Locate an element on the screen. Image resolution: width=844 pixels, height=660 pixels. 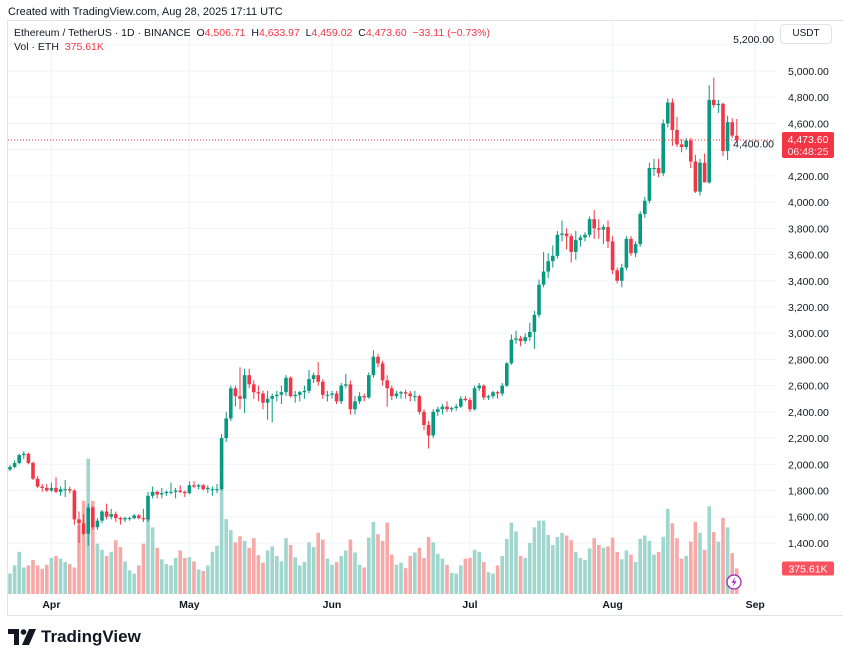
volume-label: Vol · ETH is located at coordinates (36, 47).